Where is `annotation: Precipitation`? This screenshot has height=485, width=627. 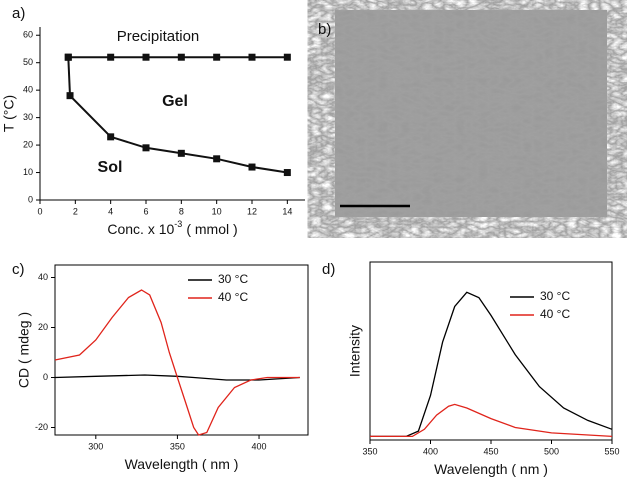 annotation: Precipitation is located at coordinates (158, 36).